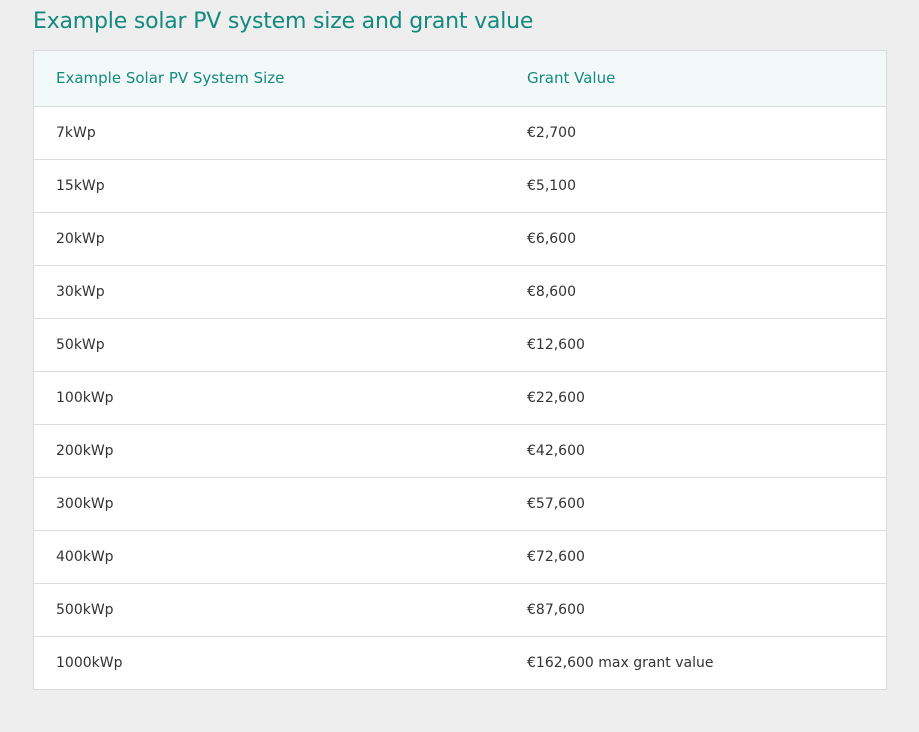 This screenshot has height=732, width=919. I want to click on table-header-row: Example Solar PV System Size Grant Value, so click(460, 79).